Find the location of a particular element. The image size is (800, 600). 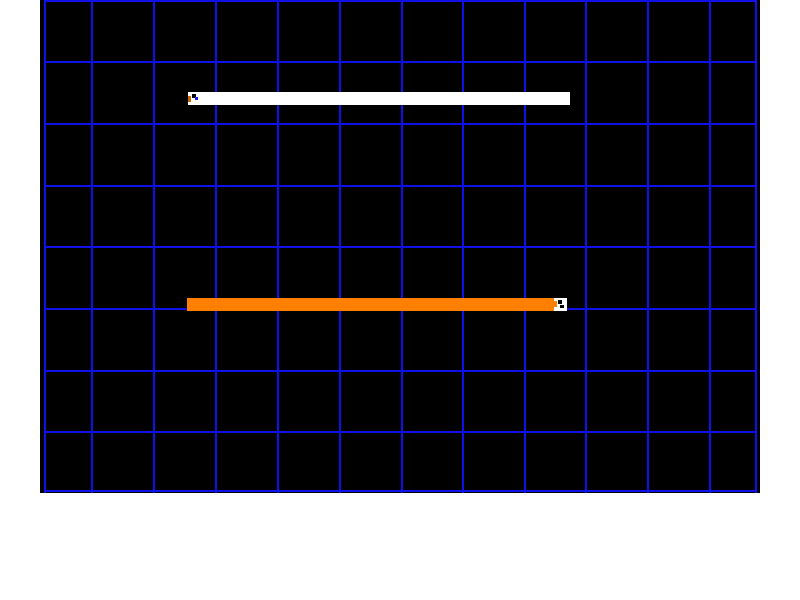

orange-player-trail is located at coordinates (372, 304).